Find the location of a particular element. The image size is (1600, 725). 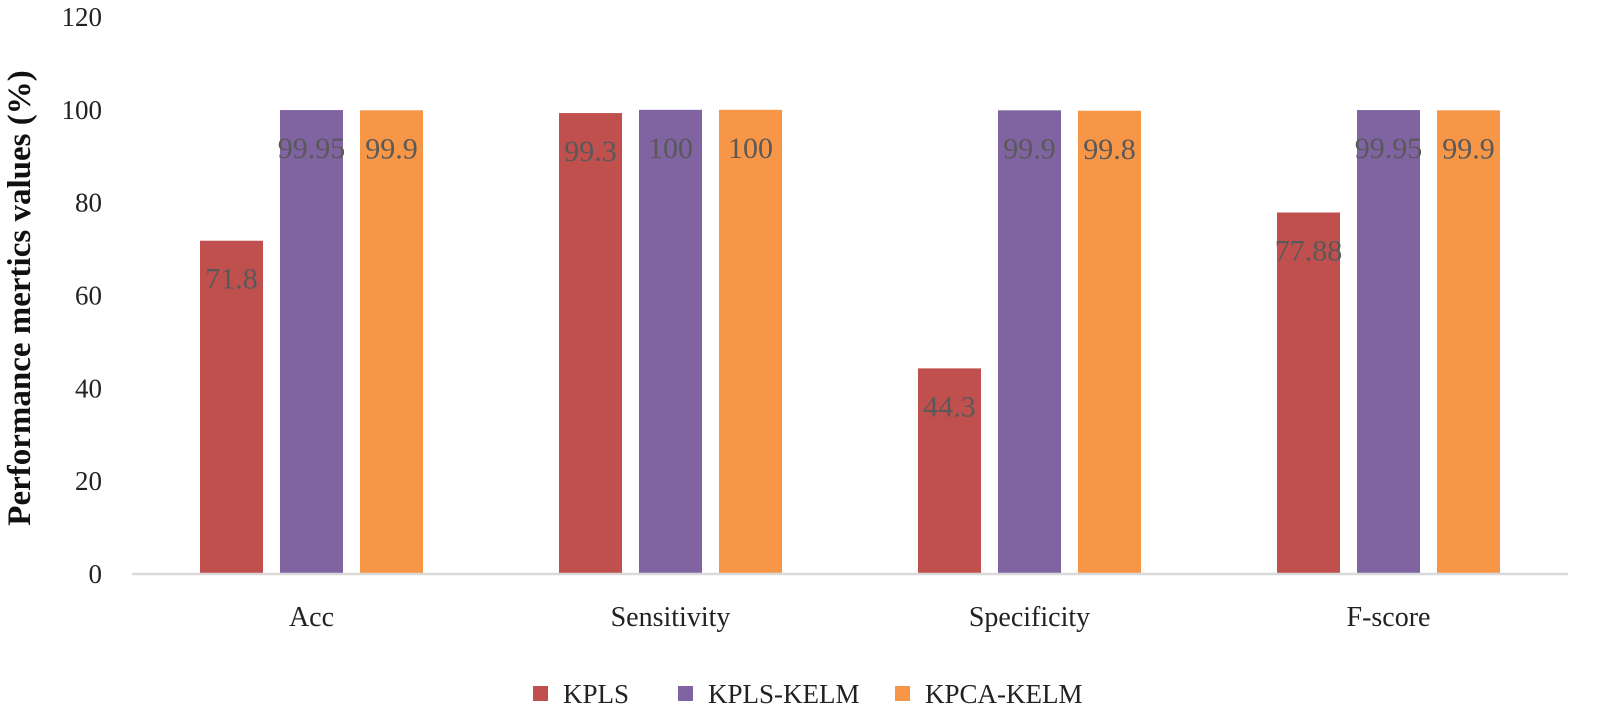

x-category-label: Acc is located at coordinates (311, 617).